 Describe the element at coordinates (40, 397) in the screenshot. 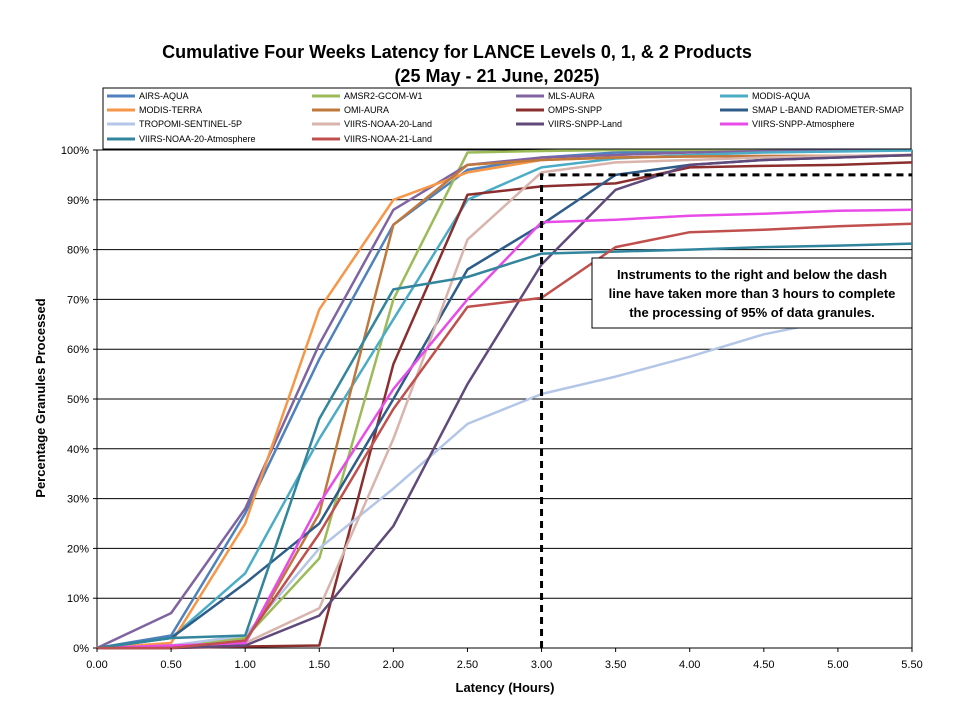

I see `y-axis-label: Percentage Granules Processed` at that location.